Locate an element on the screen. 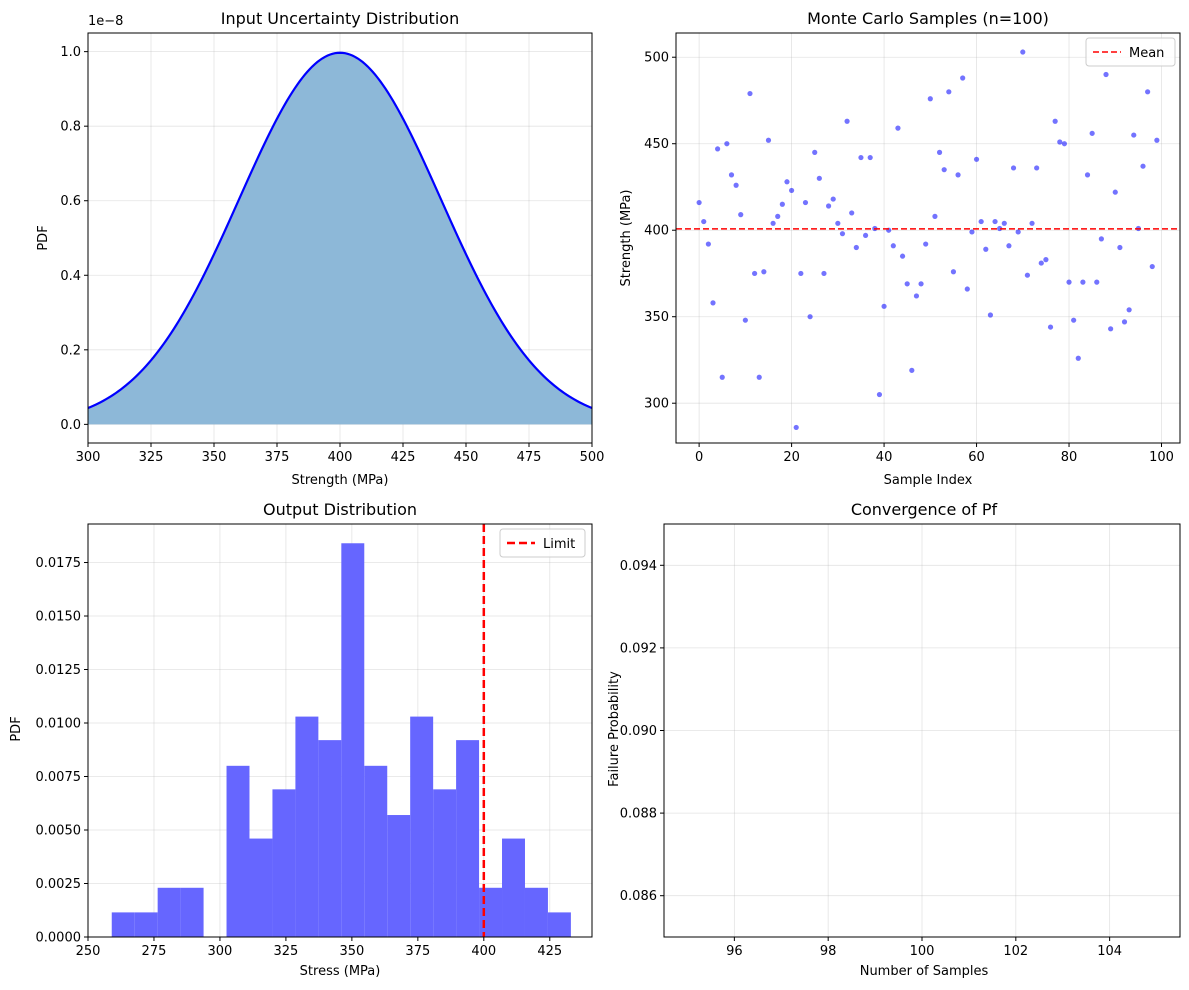 This screenshot has width=1189, height=990. x-tick-label: 475 is located at coordinates (529, 457).